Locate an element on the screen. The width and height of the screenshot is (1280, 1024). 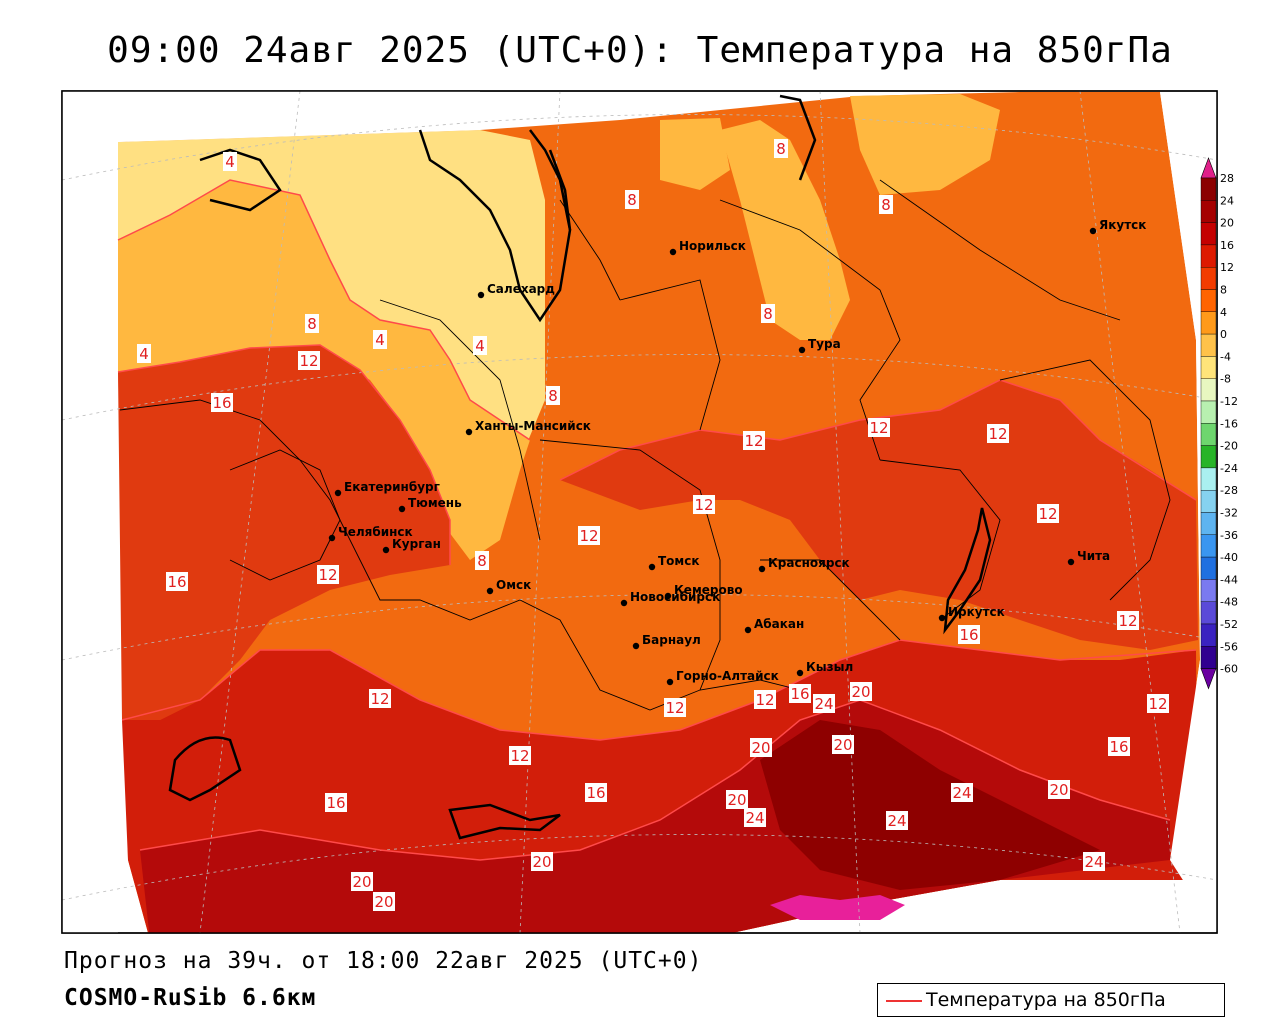
city-name: Новосибирск is located at coordinates (675, 597).